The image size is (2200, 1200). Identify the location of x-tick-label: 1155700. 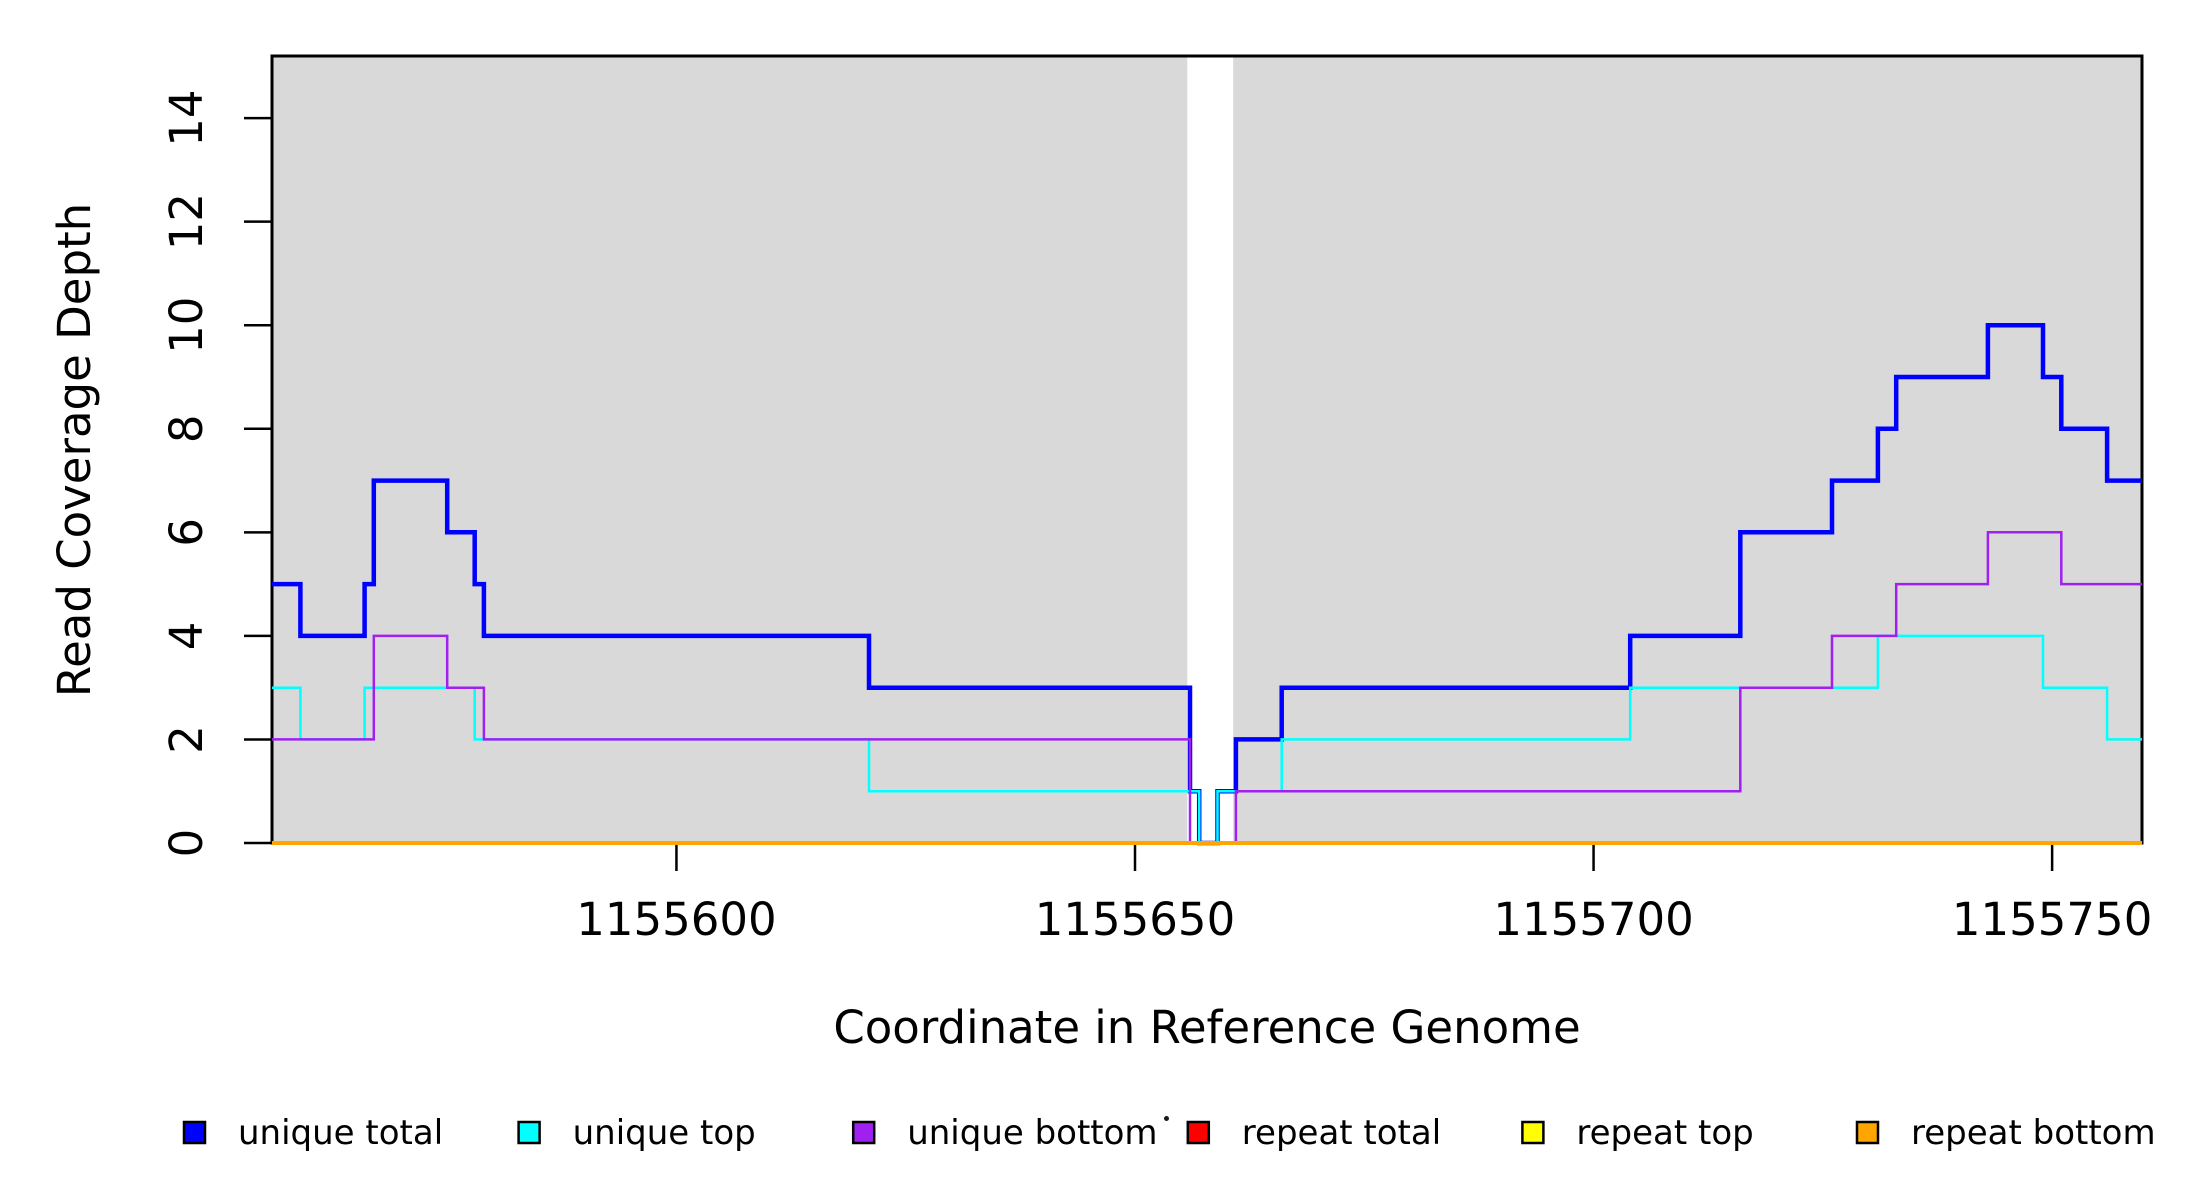
(1593, 919).